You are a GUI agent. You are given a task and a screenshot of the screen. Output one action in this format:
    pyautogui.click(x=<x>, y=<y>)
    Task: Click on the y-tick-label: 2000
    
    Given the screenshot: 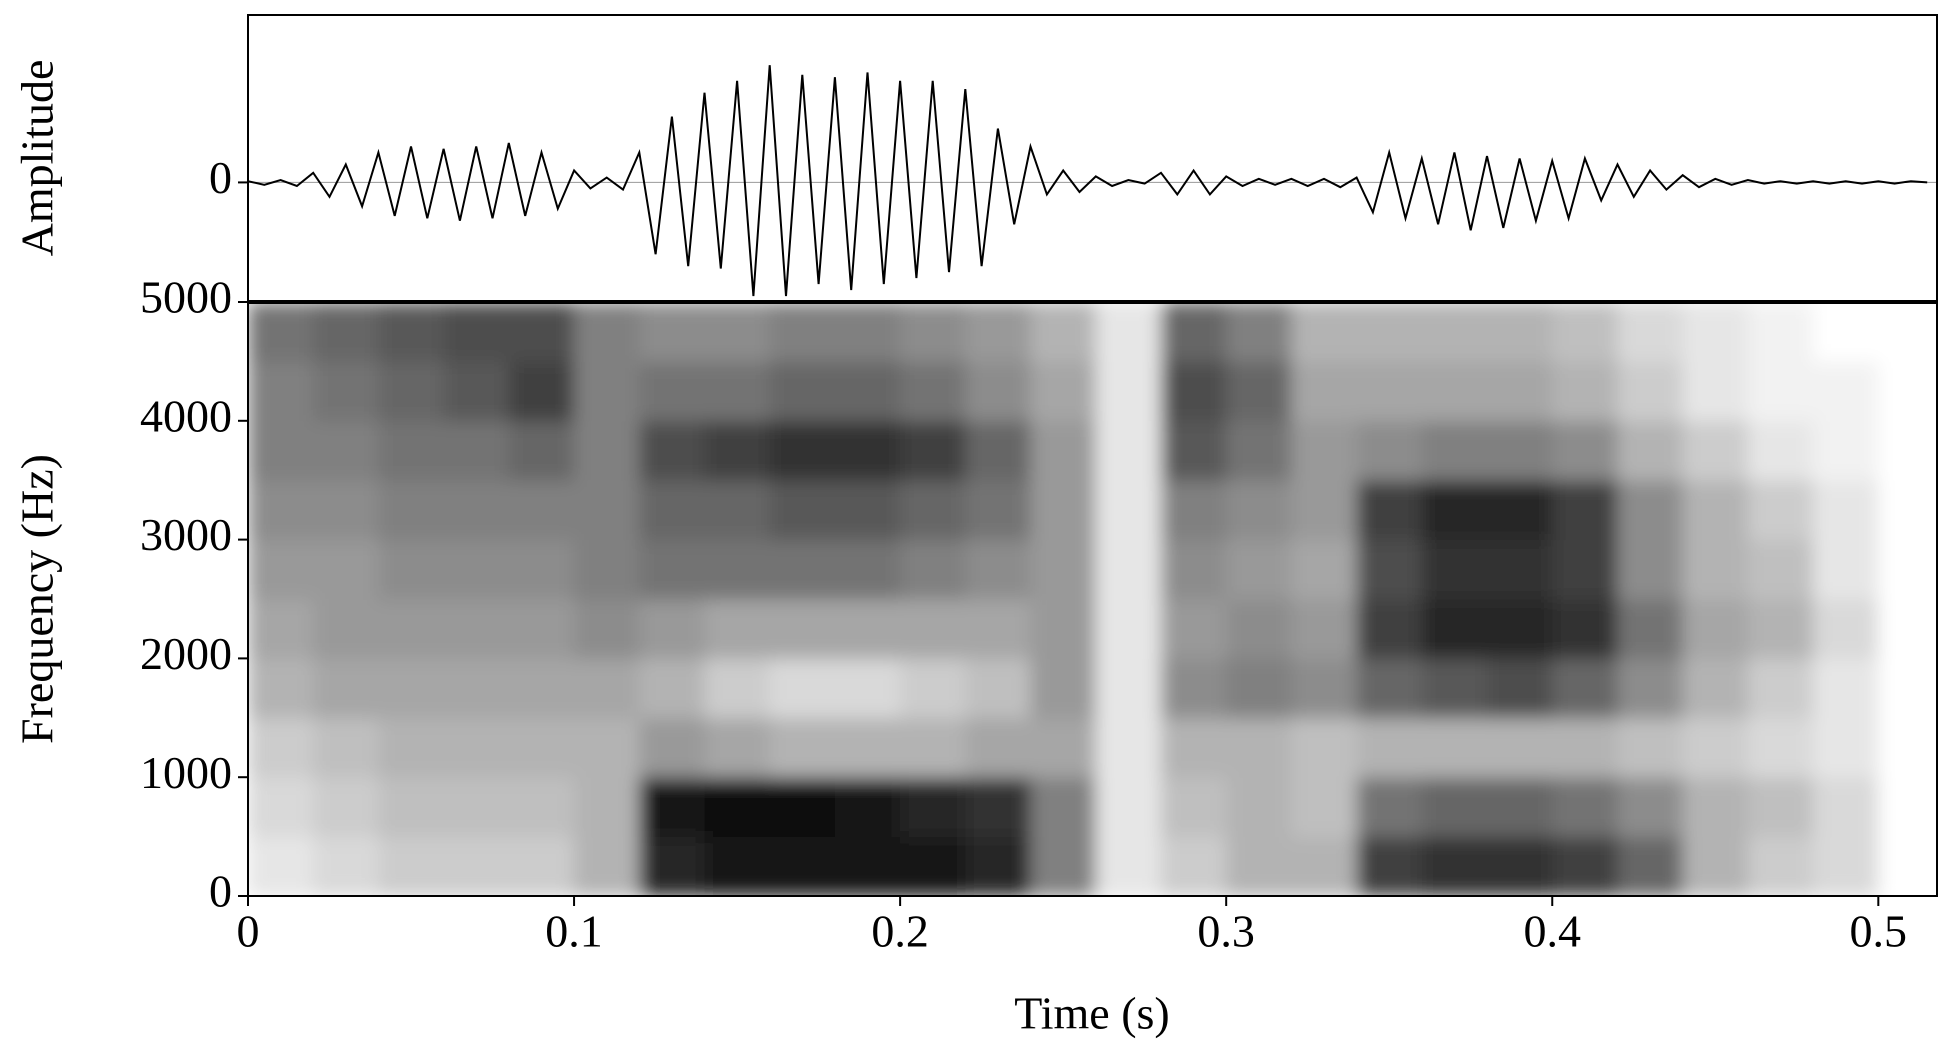 What is the action you would take?
    pyautogui.click(x=186, y=653)
    